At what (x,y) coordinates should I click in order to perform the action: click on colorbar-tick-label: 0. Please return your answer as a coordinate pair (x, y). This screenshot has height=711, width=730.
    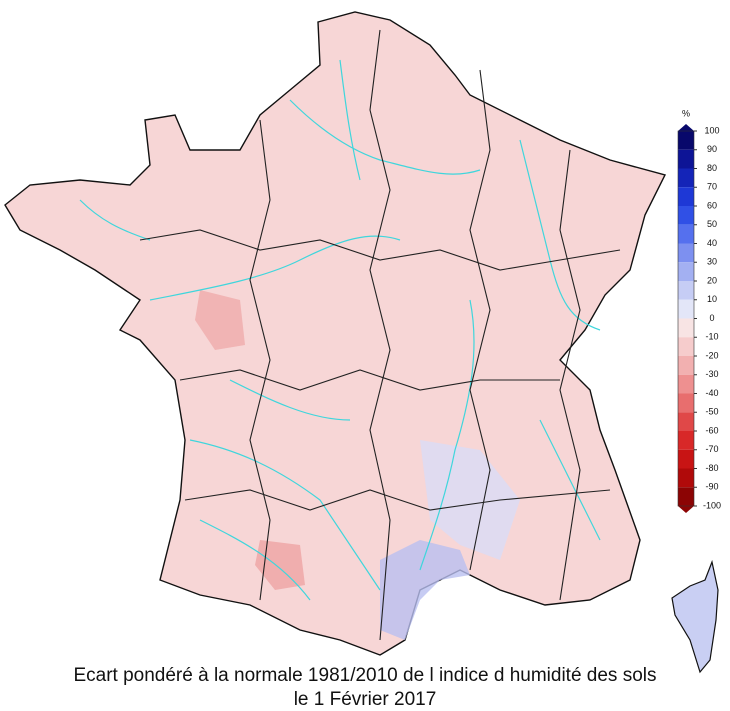
    Looking at the image, I should click on (711, 318).